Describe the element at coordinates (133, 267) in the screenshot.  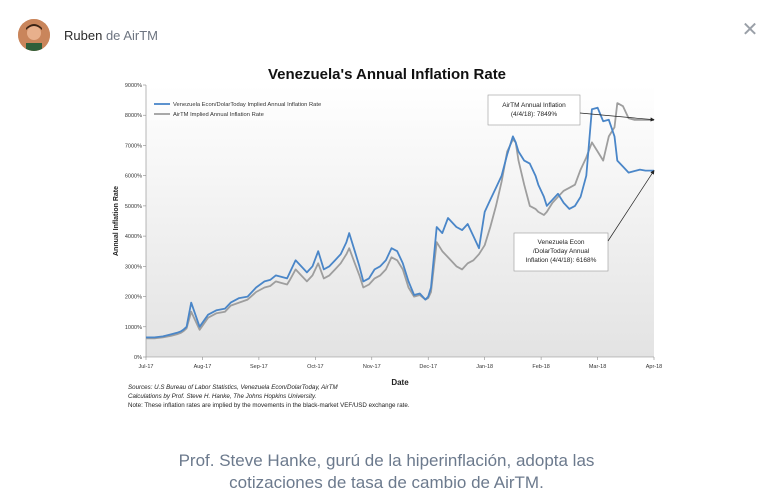
I see `y-tick-label: 3000%` at that location.